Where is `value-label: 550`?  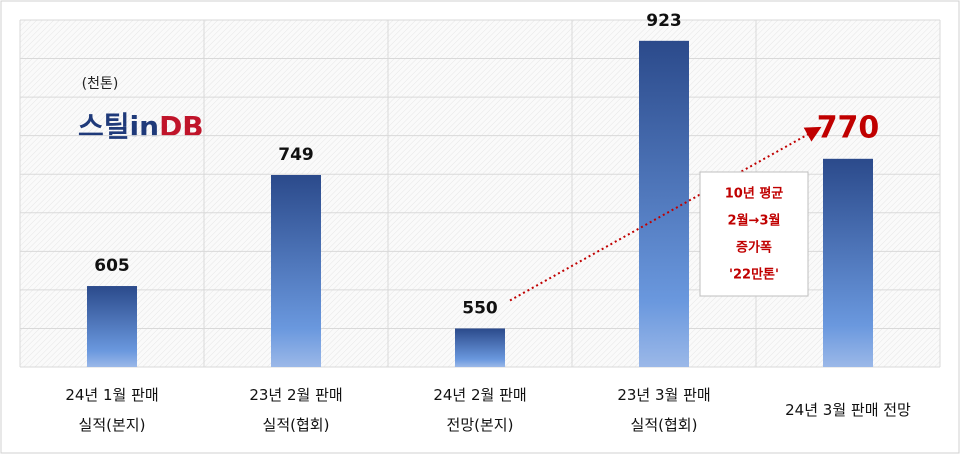
value-label: 550 is located at coordinates (480, 308).